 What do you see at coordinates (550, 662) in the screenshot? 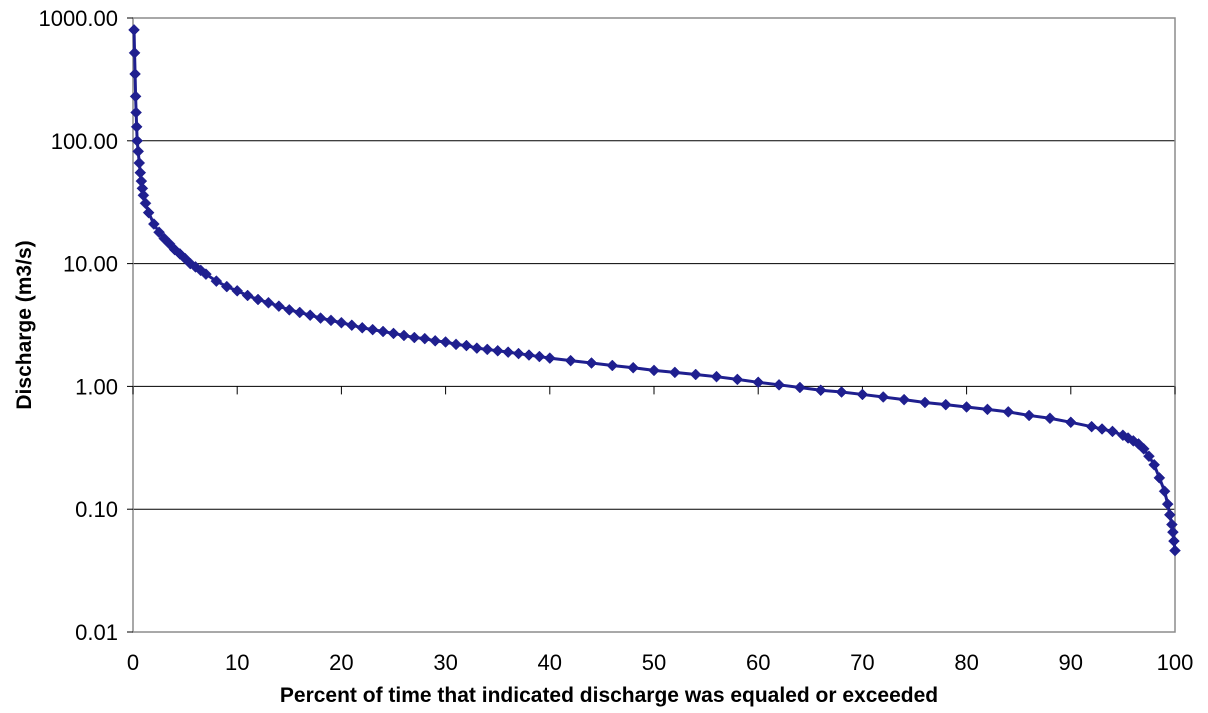
I see `x-tick-label: 40` at bounding box center [550, 662].